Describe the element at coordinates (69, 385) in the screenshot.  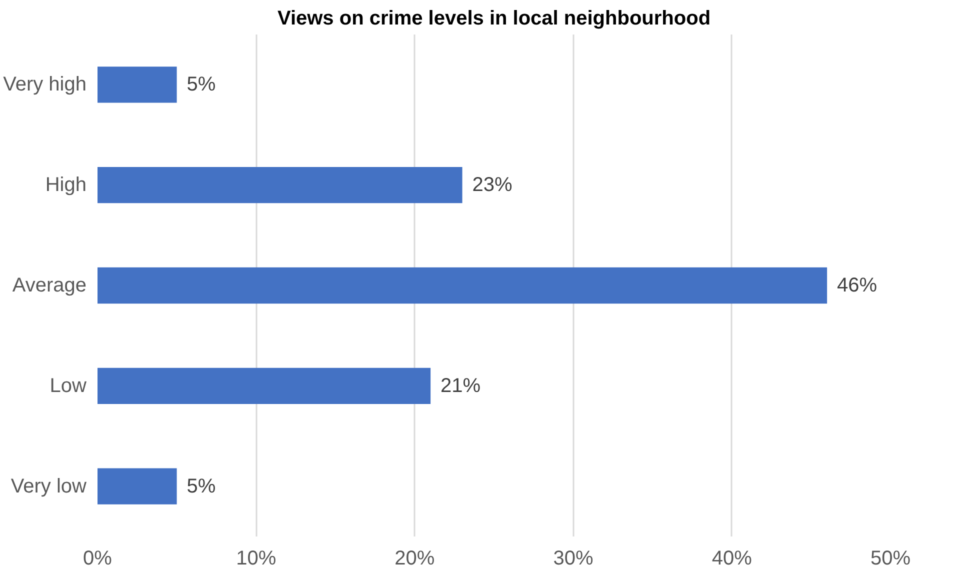
I see `y-tick-label: Low` at that location.